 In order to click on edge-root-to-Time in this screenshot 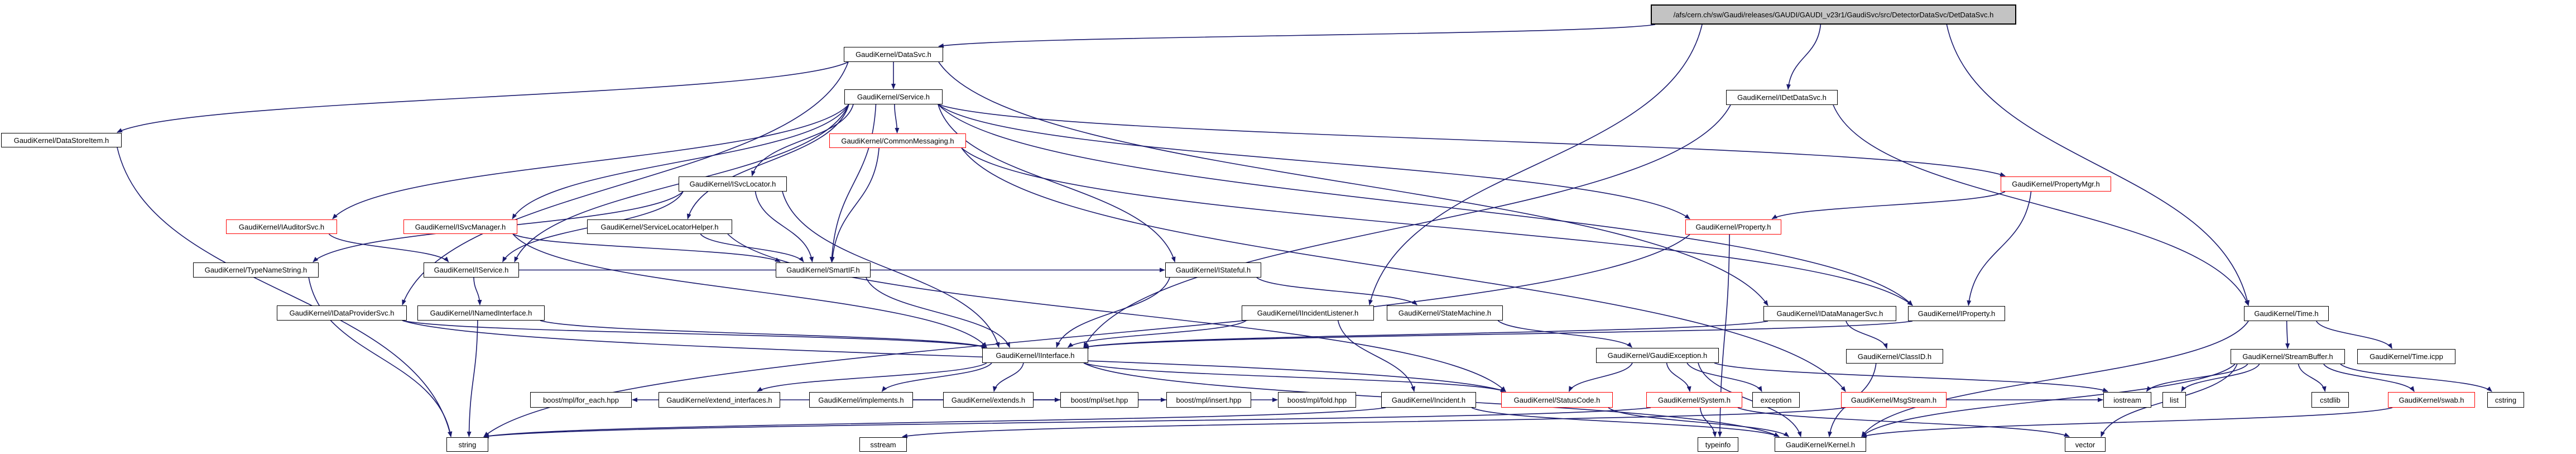, I will do `click(2098, 165)`.